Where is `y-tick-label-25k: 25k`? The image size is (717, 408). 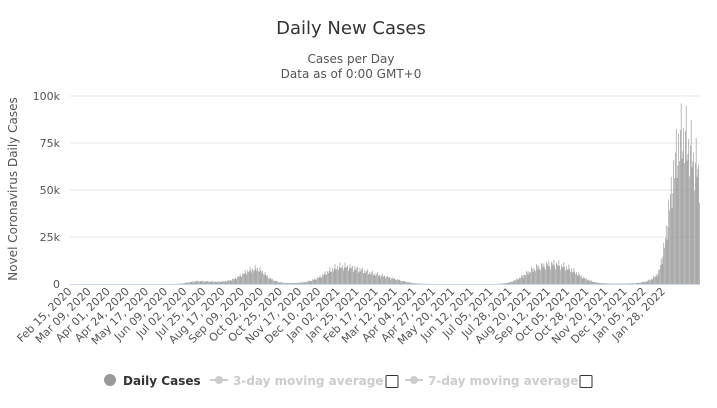 y-tick-label-25k: 25k is located at coordinates (50, 237).